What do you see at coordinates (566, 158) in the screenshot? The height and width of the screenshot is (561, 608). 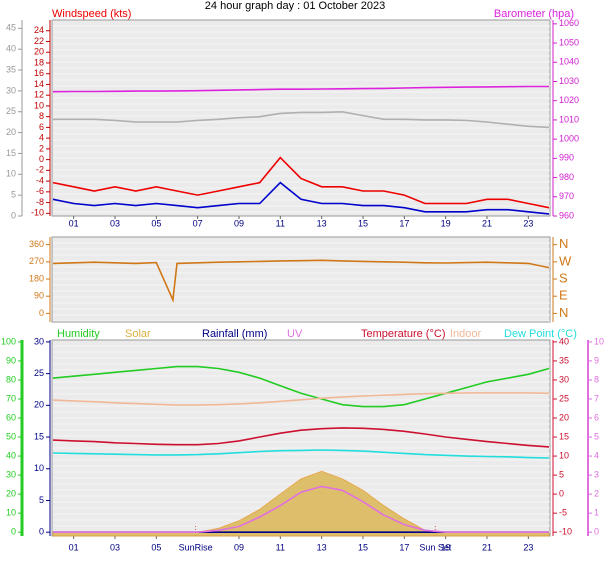 I see `tick-label: 990` at bounding box center [566, 158].